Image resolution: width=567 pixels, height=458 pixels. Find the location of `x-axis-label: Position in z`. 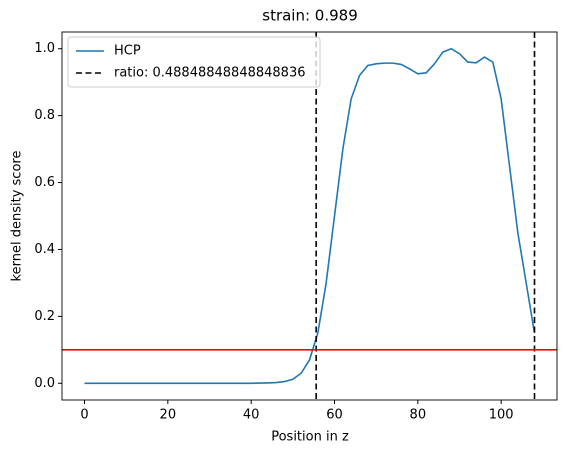

x-axis-label: Position in z is located at coordinates (310, 437).